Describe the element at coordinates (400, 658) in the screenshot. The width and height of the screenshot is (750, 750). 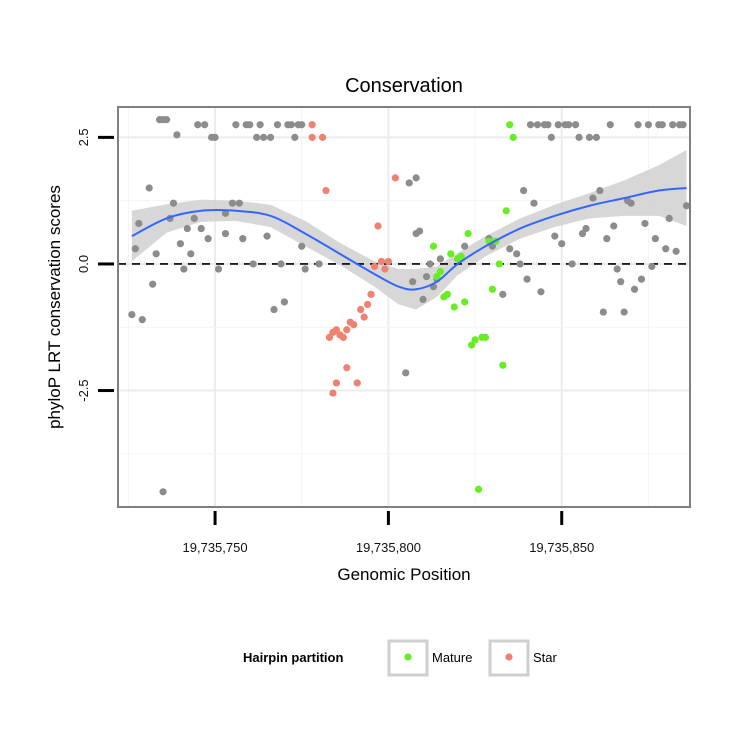
I see `legend: Hairpin partition Mature Star` at that location.